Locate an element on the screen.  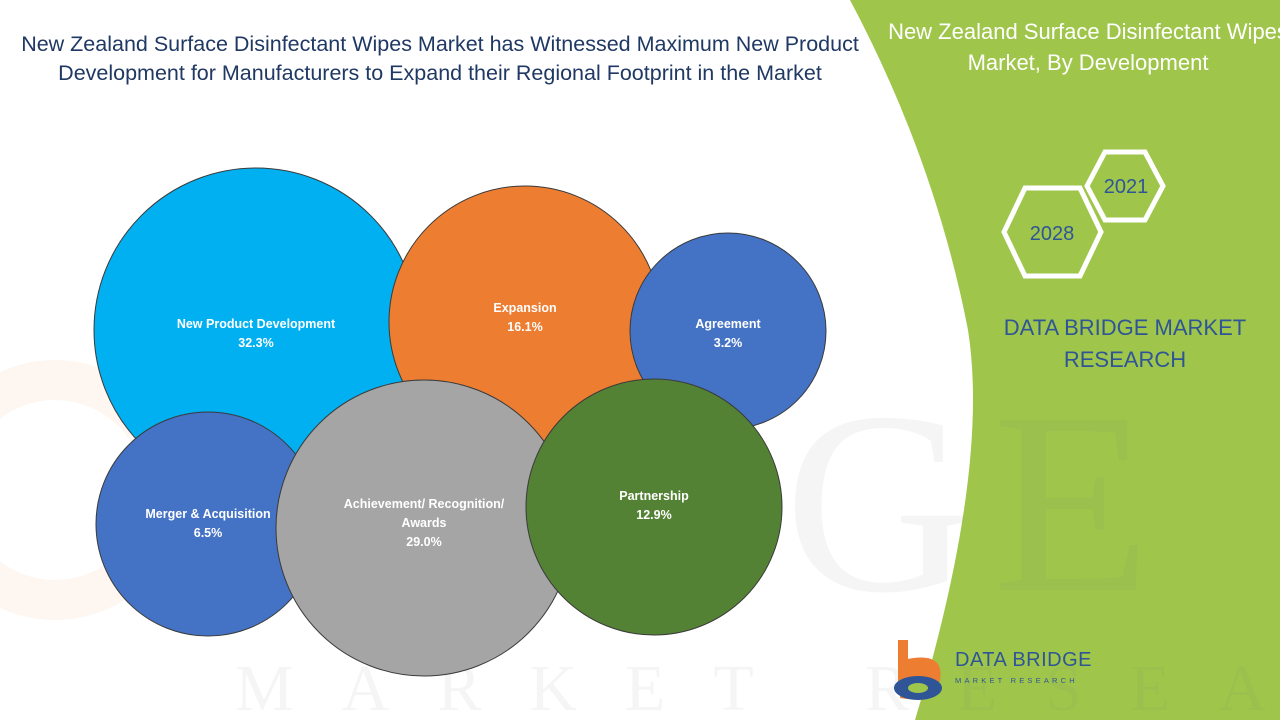
bubble-label-new-product-development: New Product Development is located at coordinates (256, 324).